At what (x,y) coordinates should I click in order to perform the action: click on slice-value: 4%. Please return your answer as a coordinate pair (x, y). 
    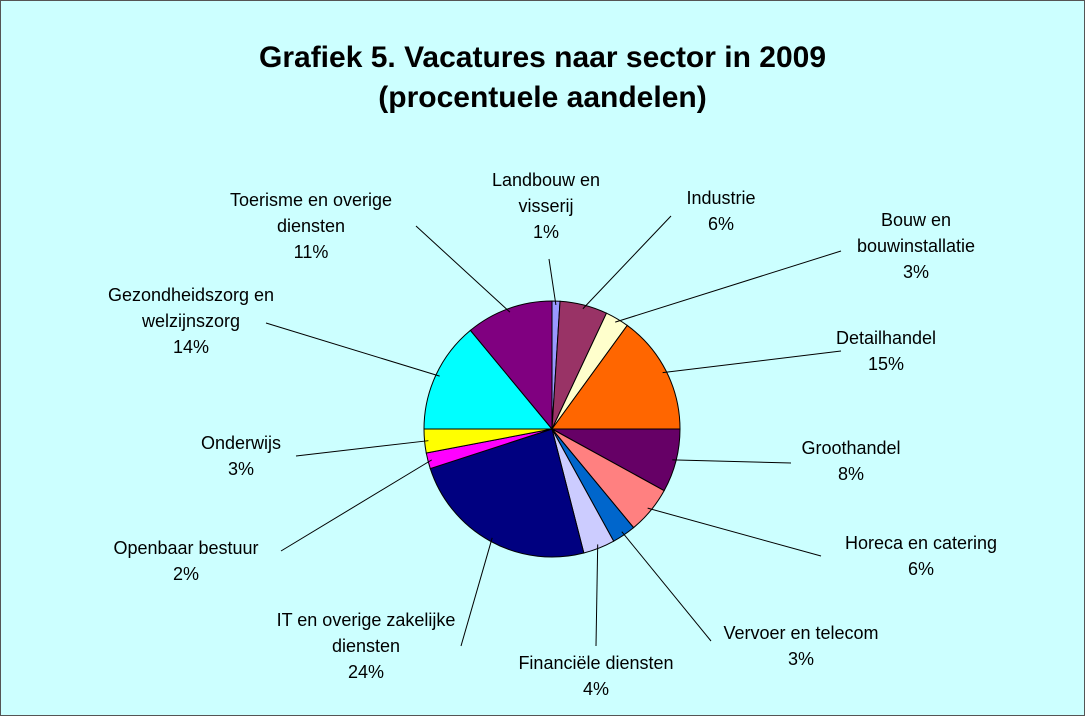
    Looking at the image, I should click on (595, 689).